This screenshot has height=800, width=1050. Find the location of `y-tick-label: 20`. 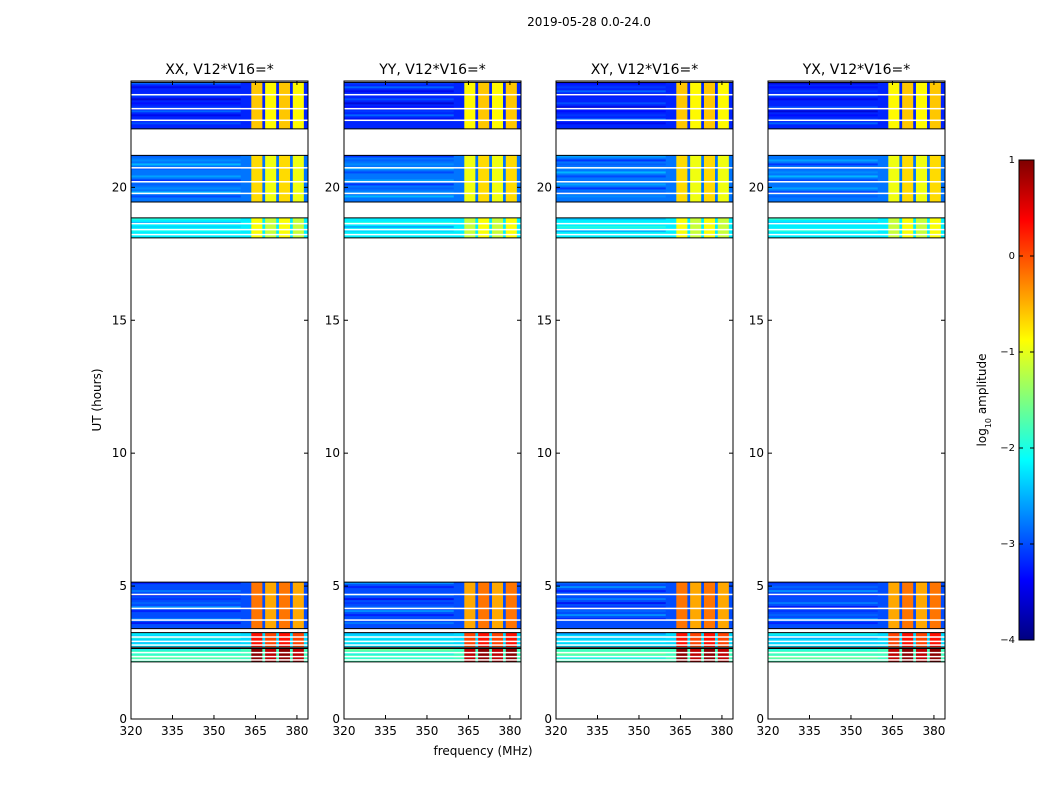

y-tick-label: 20 is located at coordinates (119, 187).